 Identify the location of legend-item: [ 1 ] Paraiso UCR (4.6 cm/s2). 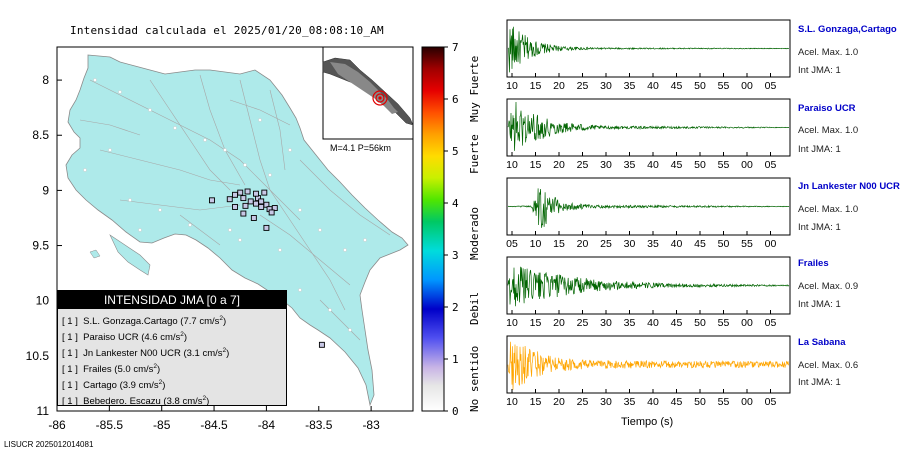
(125, 337).